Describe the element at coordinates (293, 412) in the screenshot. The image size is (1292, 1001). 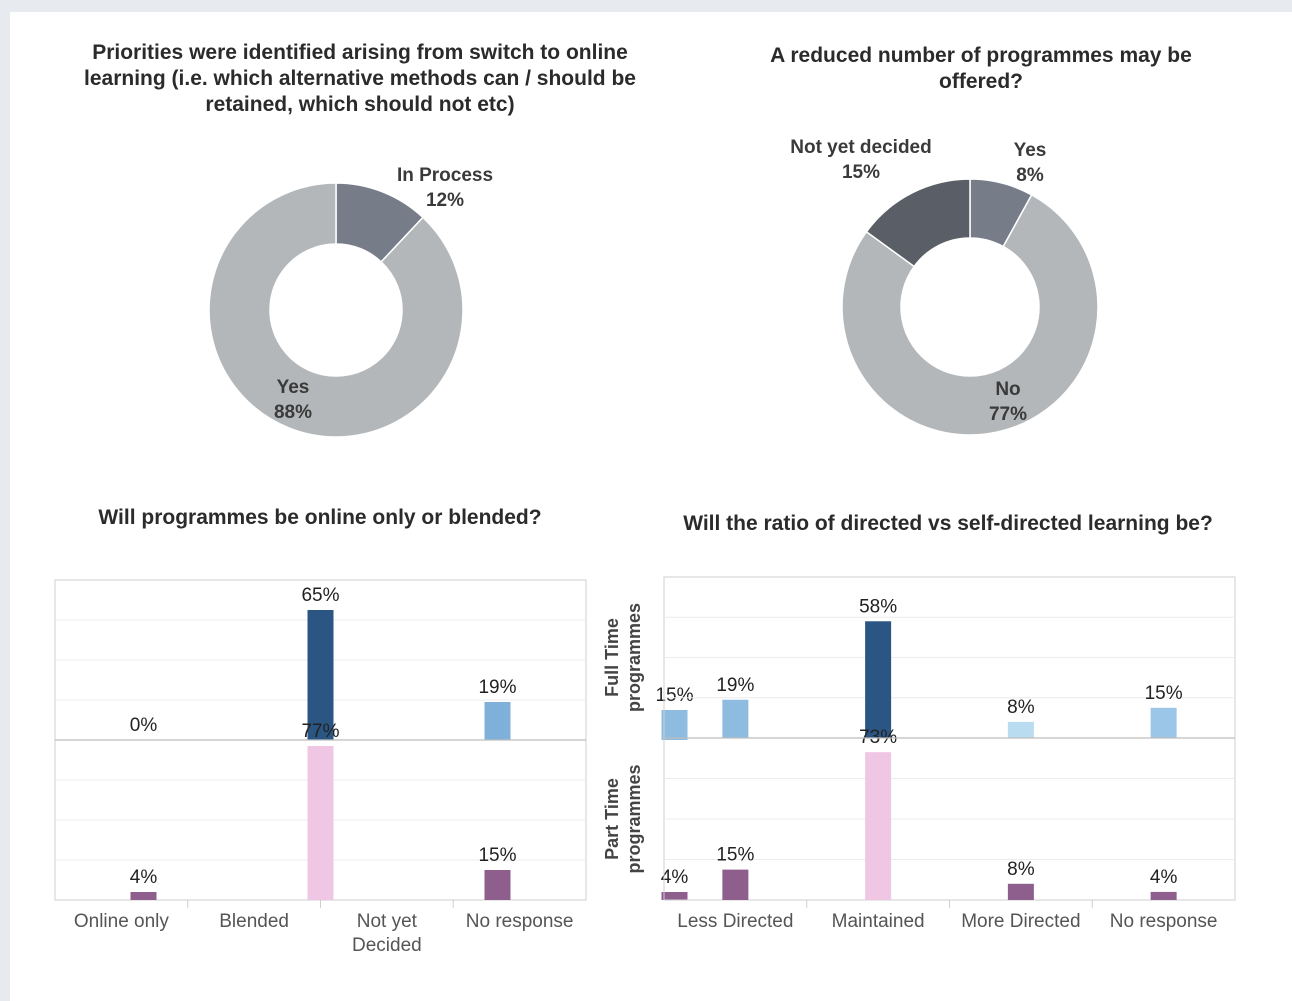
I see `donut-0-value-label-1: 88%` at that location.